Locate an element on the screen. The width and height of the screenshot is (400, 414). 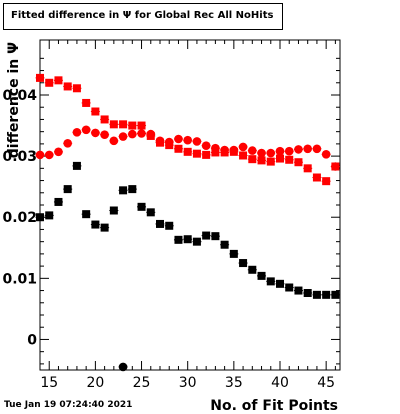
x-tick-label: 45 is located at coordinates (326, 383).